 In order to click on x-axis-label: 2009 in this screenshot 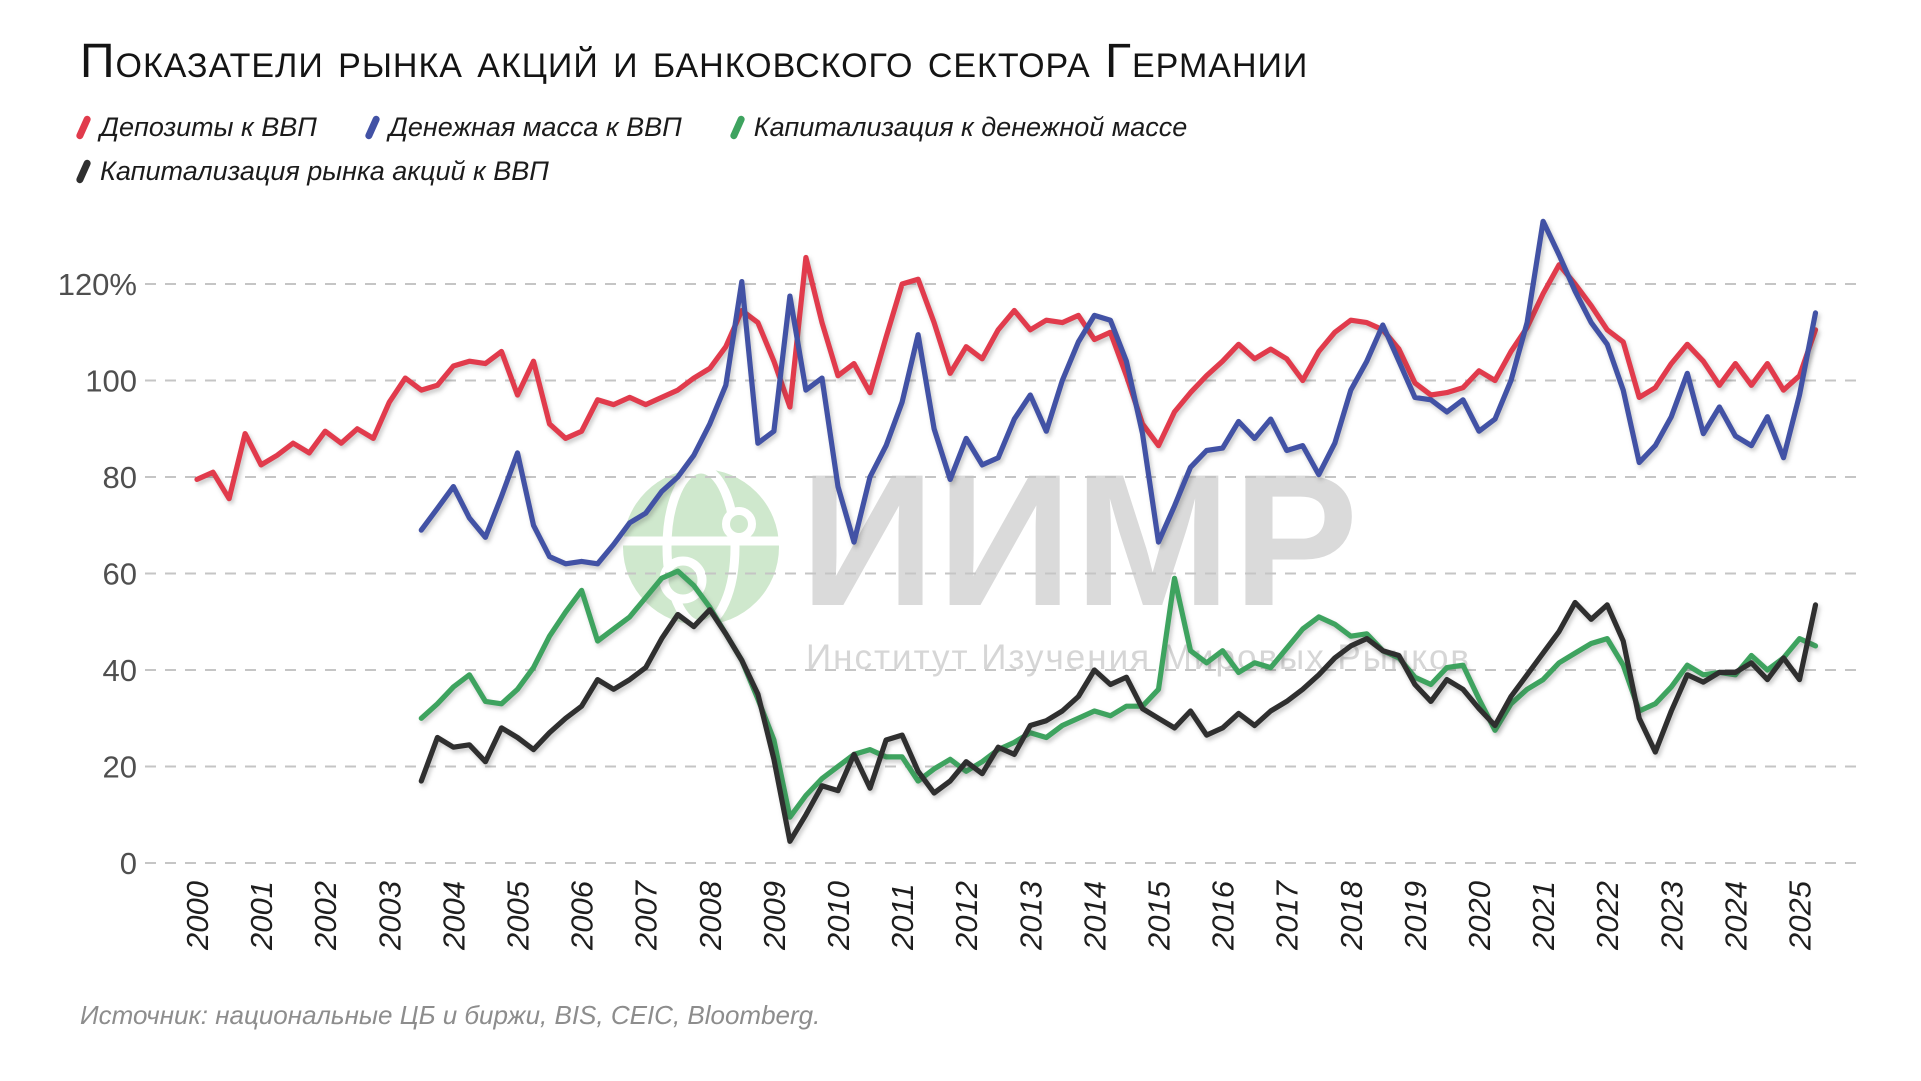, I will do `click(774, 916)`.